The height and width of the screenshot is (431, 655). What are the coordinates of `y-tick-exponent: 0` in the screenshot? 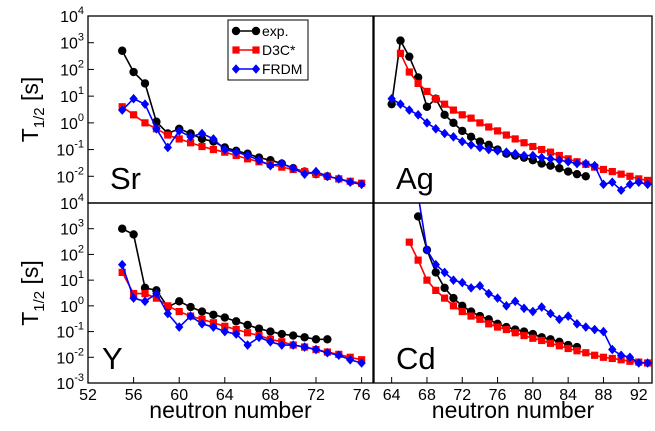 It's located at (81, 301).